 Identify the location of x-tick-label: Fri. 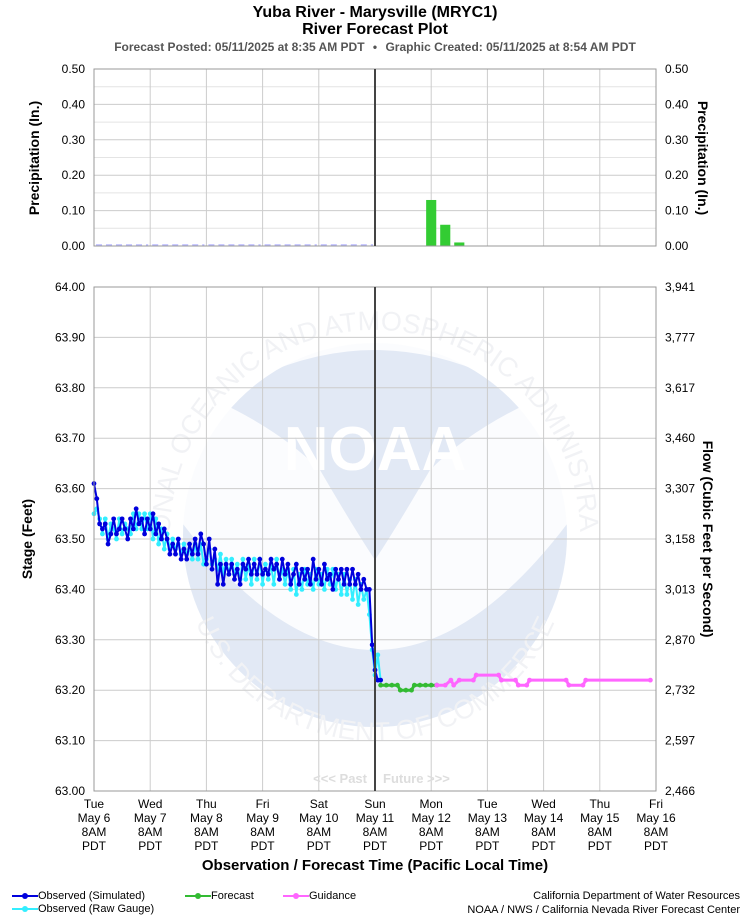
(656, 804).